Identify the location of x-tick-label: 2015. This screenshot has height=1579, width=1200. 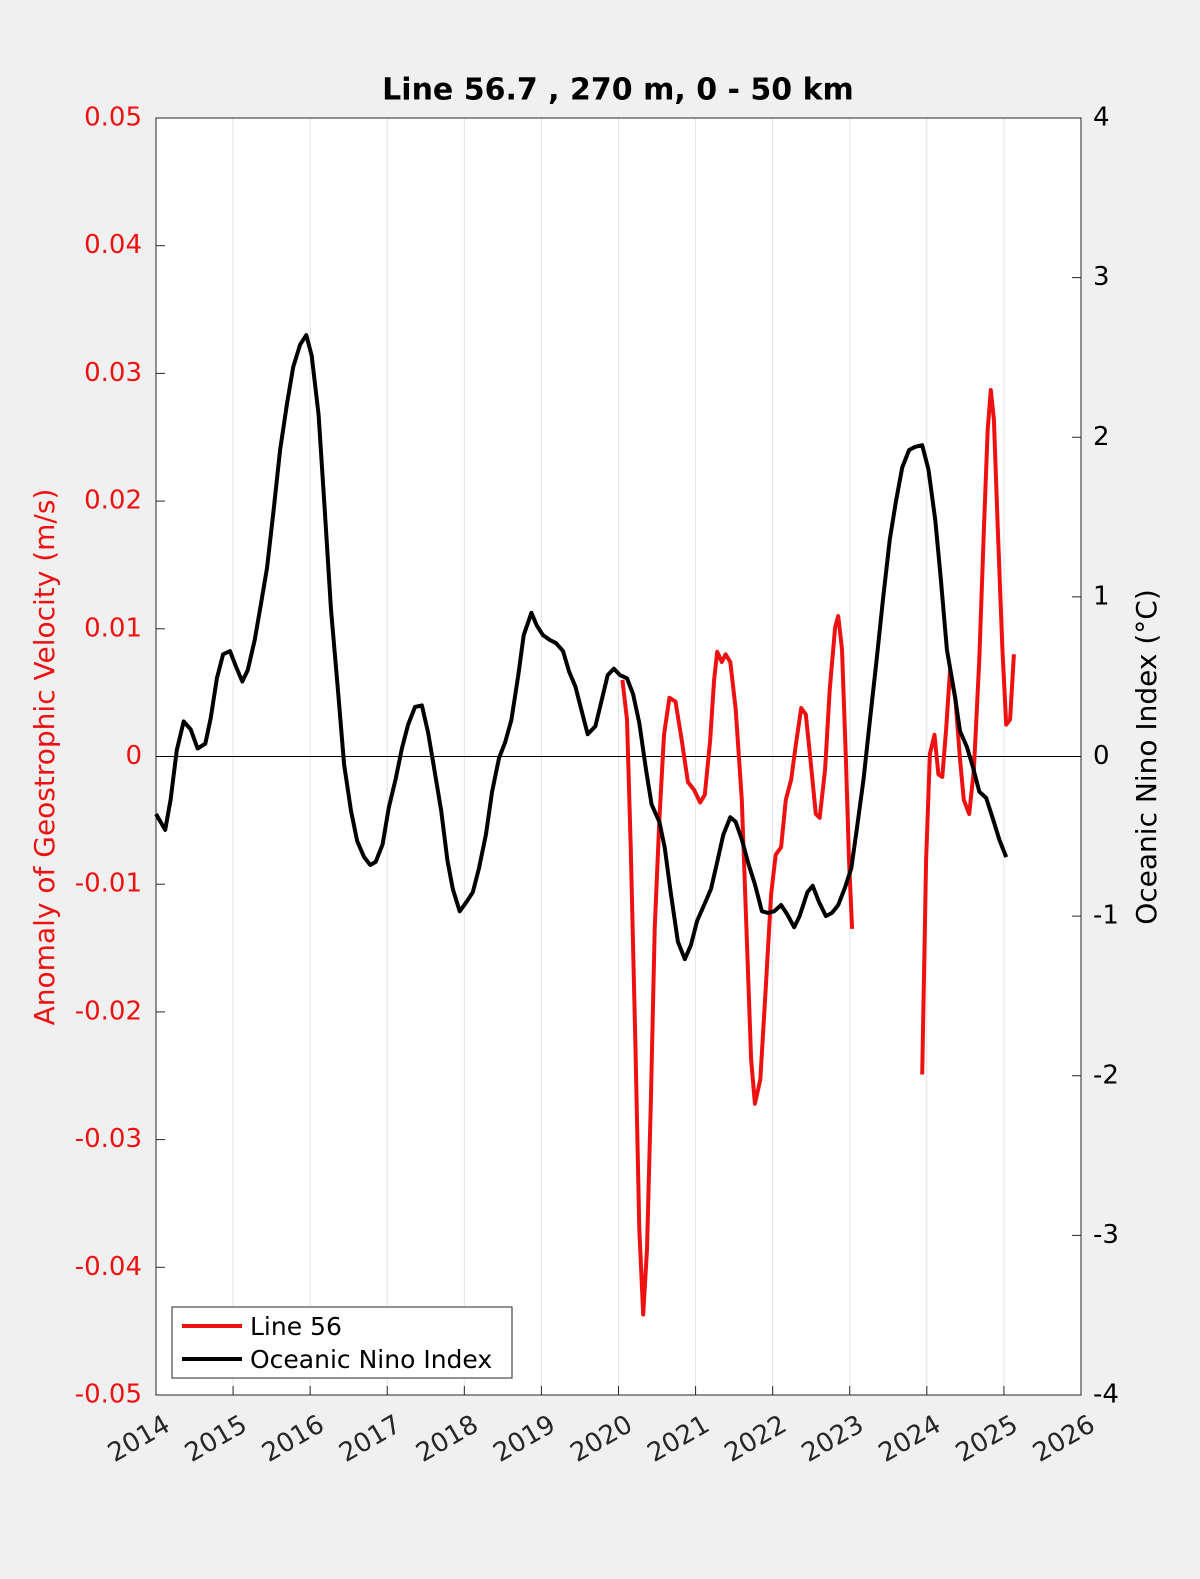
(216, 1439).